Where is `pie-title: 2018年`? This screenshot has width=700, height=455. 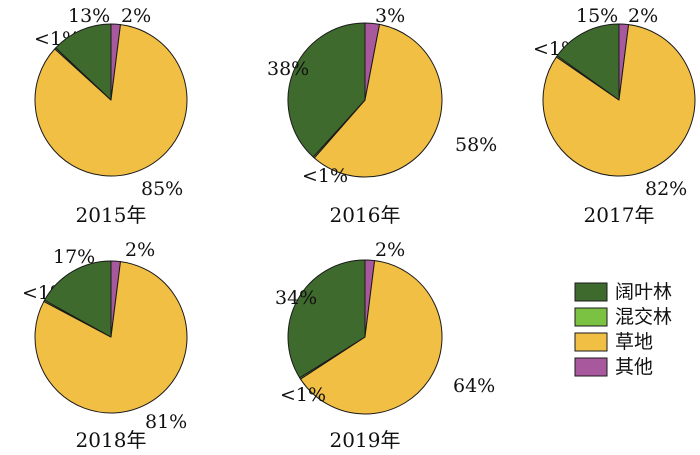
pie-title: 2018年 is located at coordinates (111, 440).